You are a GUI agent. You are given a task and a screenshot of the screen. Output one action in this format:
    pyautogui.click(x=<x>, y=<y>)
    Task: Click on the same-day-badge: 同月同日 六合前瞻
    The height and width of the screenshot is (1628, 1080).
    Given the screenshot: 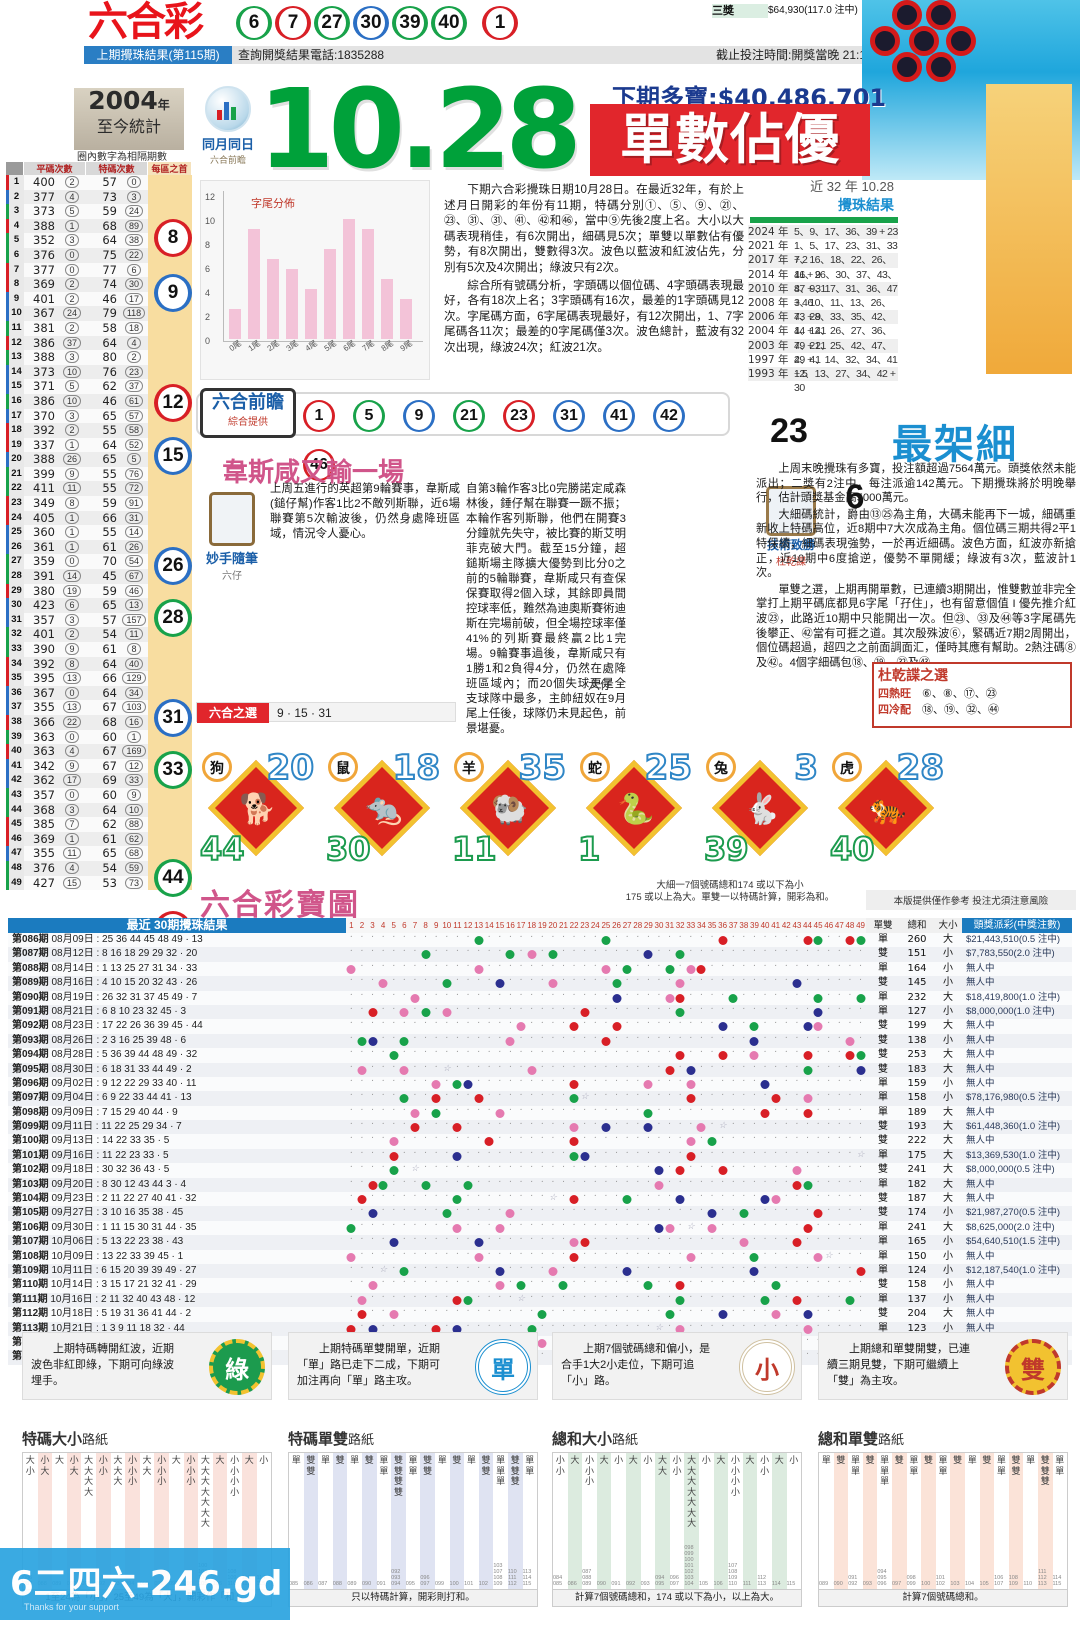 What is the action you would take?
    pyautogui.click(x=228, y=125)
    